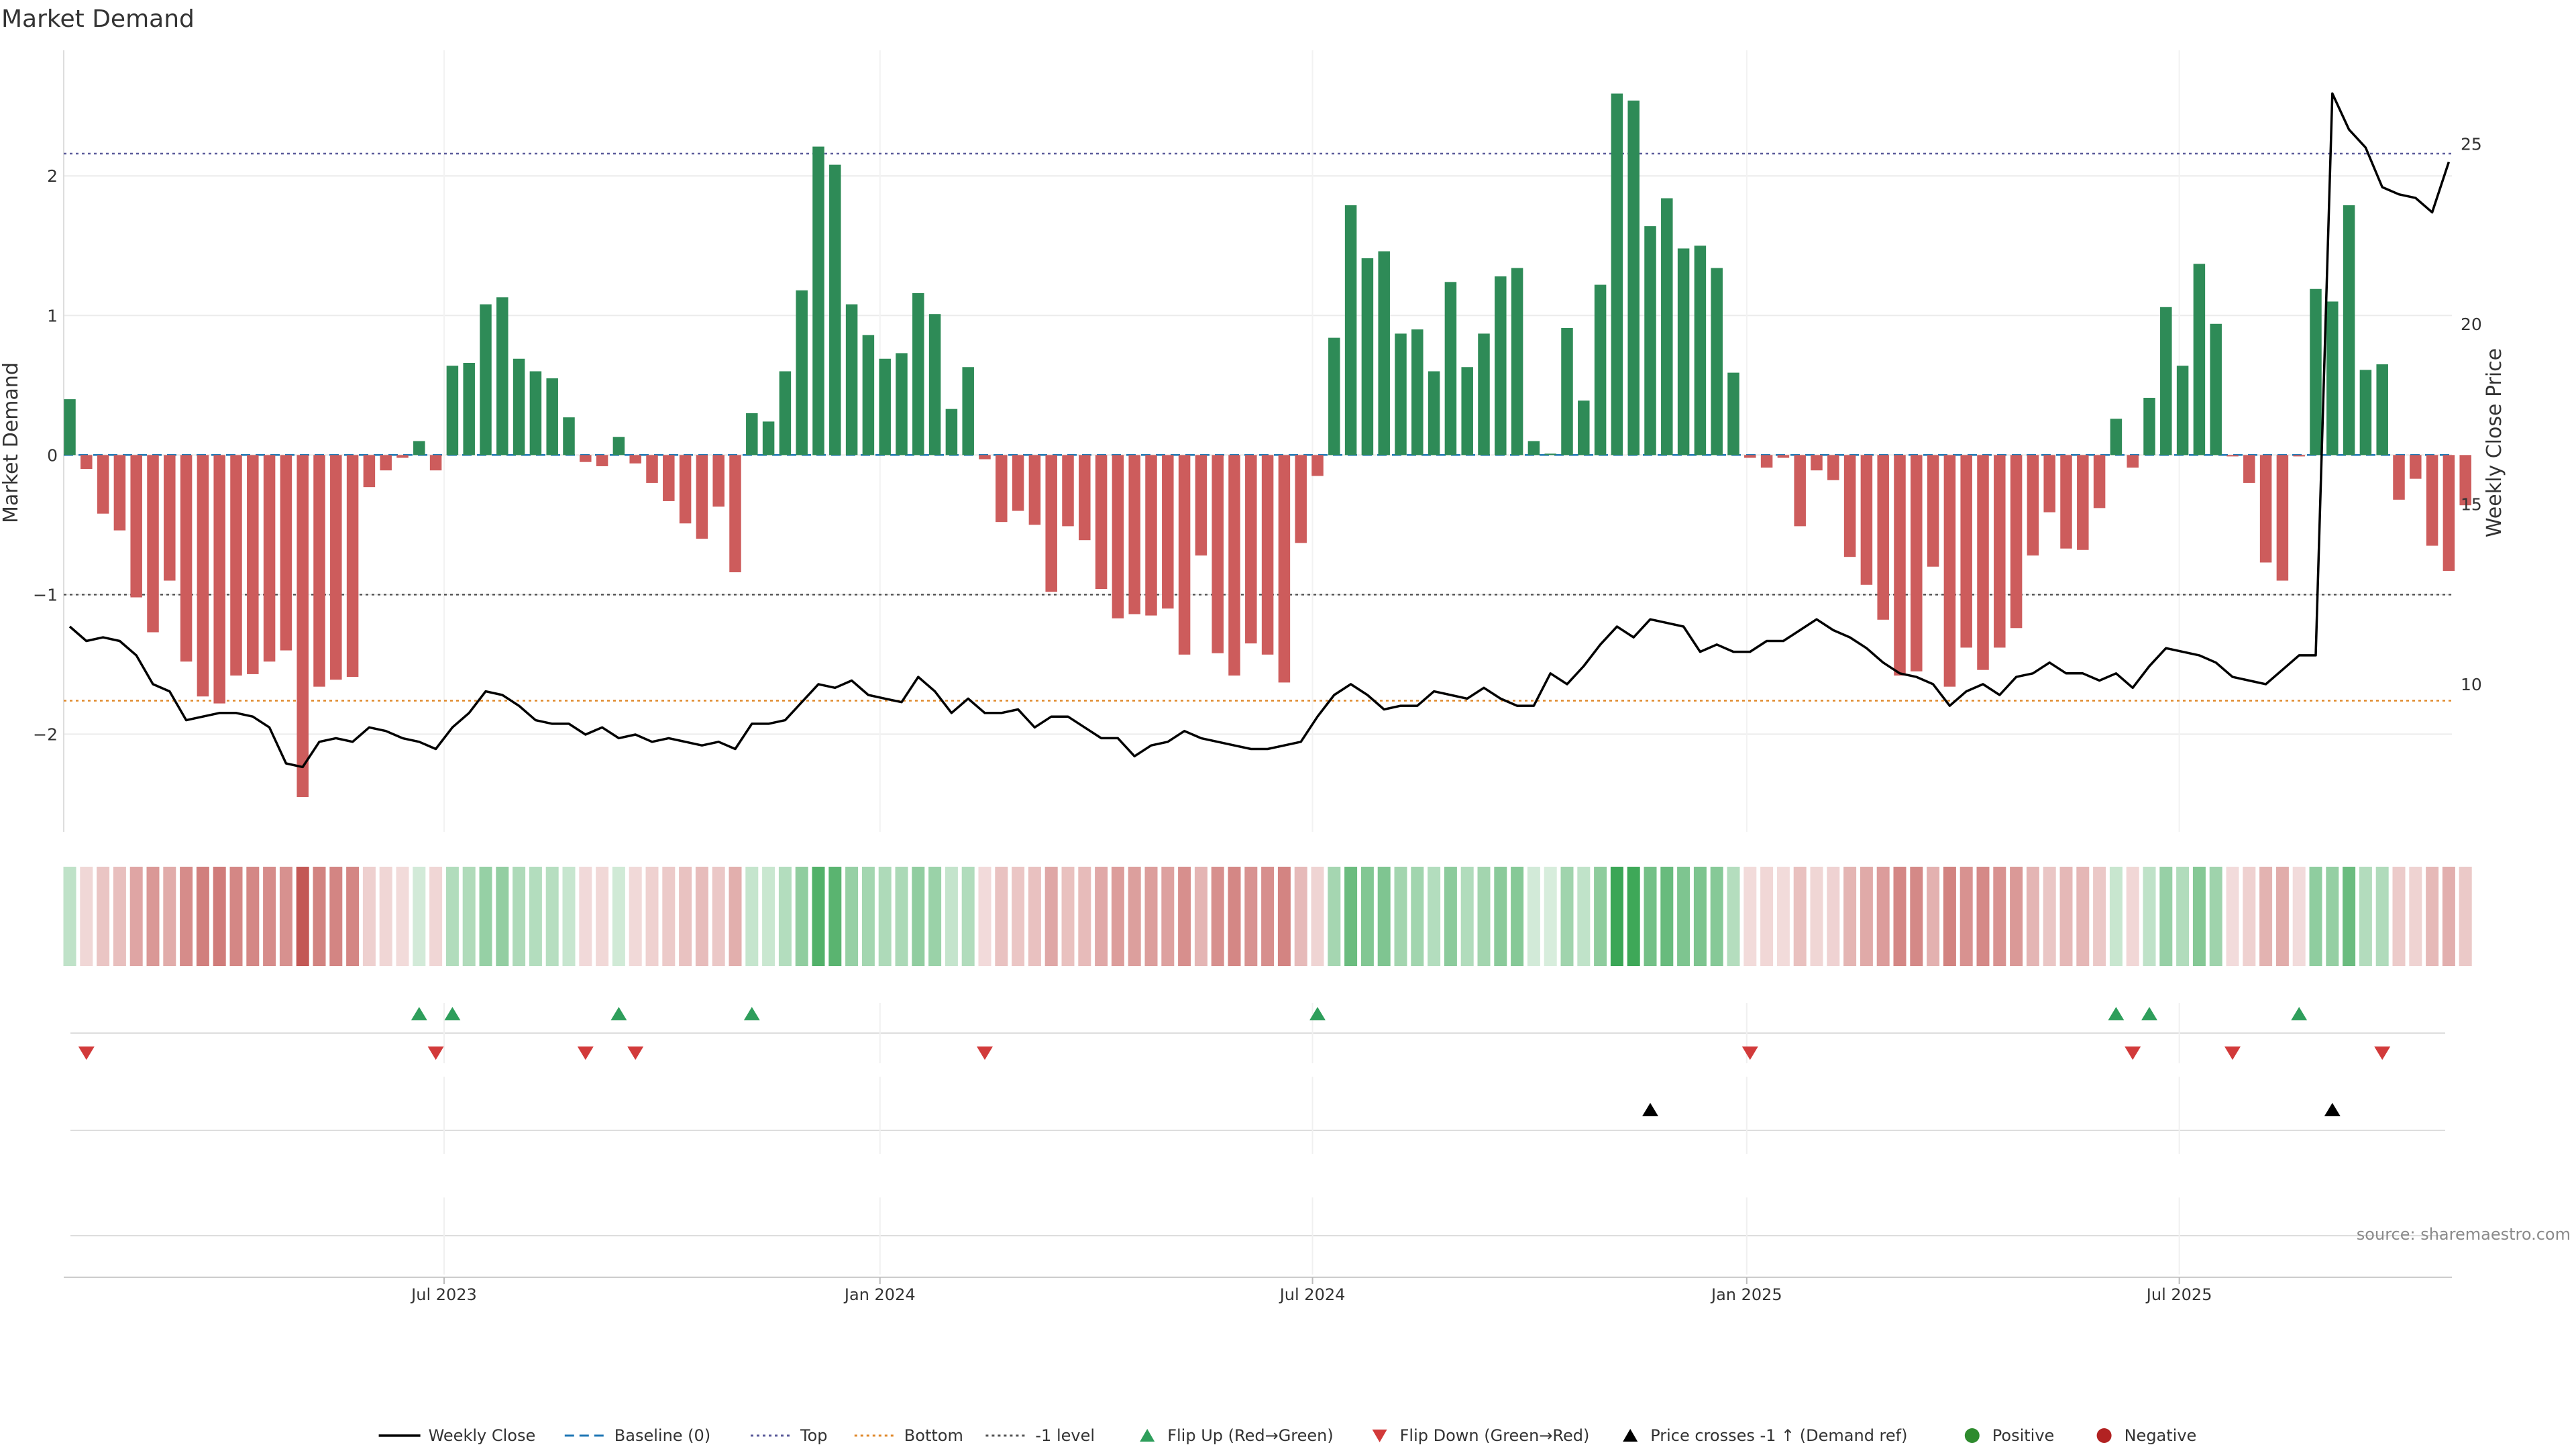 This screenshot has height=1449, width=2576. Describe the element at coordinates (443, 1294) in the screenshot. I see `x-tick-label: Jul 2023` at that location.